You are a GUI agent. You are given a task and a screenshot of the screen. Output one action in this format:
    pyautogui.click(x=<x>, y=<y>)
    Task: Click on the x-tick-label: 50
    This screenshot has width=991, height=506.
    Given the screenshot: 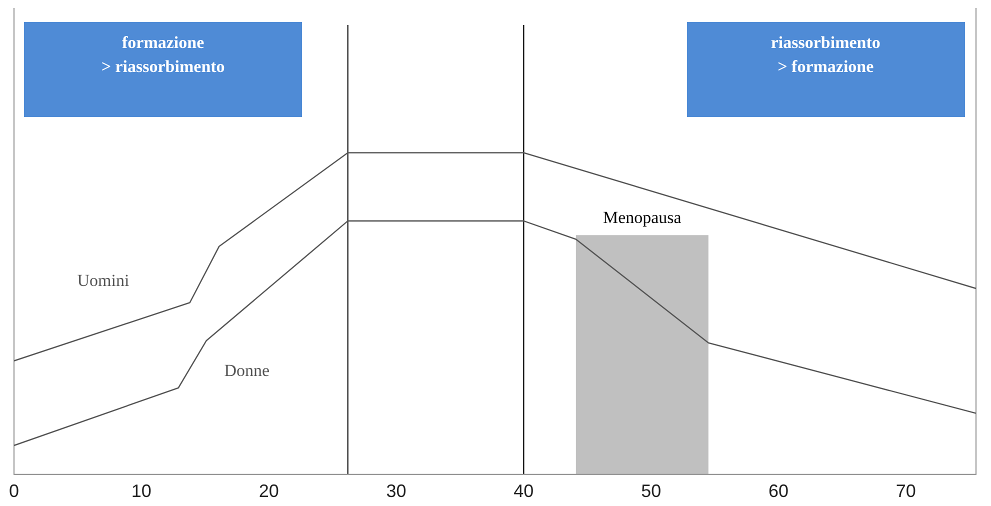 What is the action you would take?
    pyautogui.click(x=651, y=491)
    